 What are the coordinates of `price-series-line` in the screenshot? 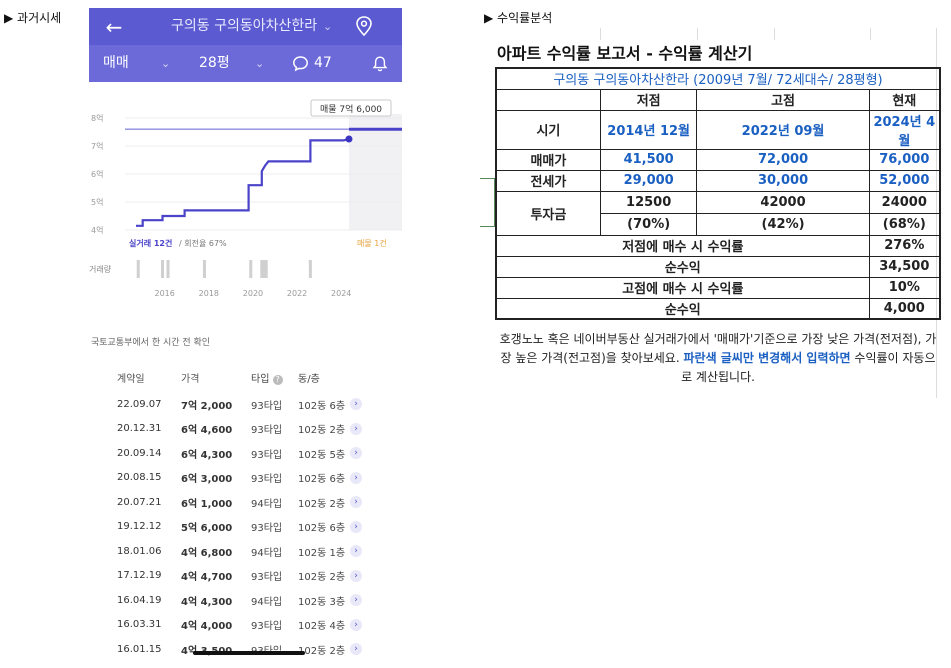 It's located at (243, 182).